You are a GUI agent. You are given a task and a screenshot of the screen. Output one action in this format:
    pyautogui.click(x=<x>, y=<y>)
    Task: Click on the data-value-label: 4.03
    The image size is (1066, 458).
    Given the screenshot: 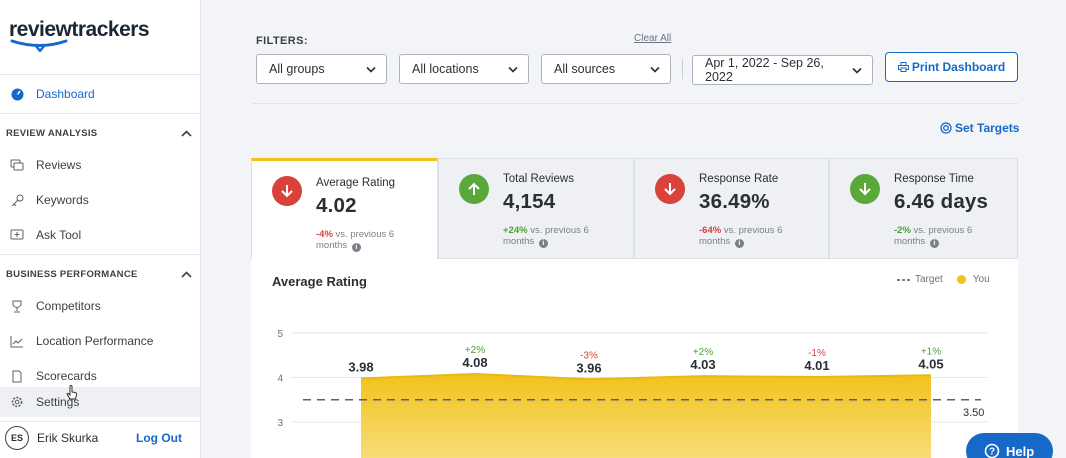 What is the action you would take?
    pyautogui.click(x=702, y=364)
    